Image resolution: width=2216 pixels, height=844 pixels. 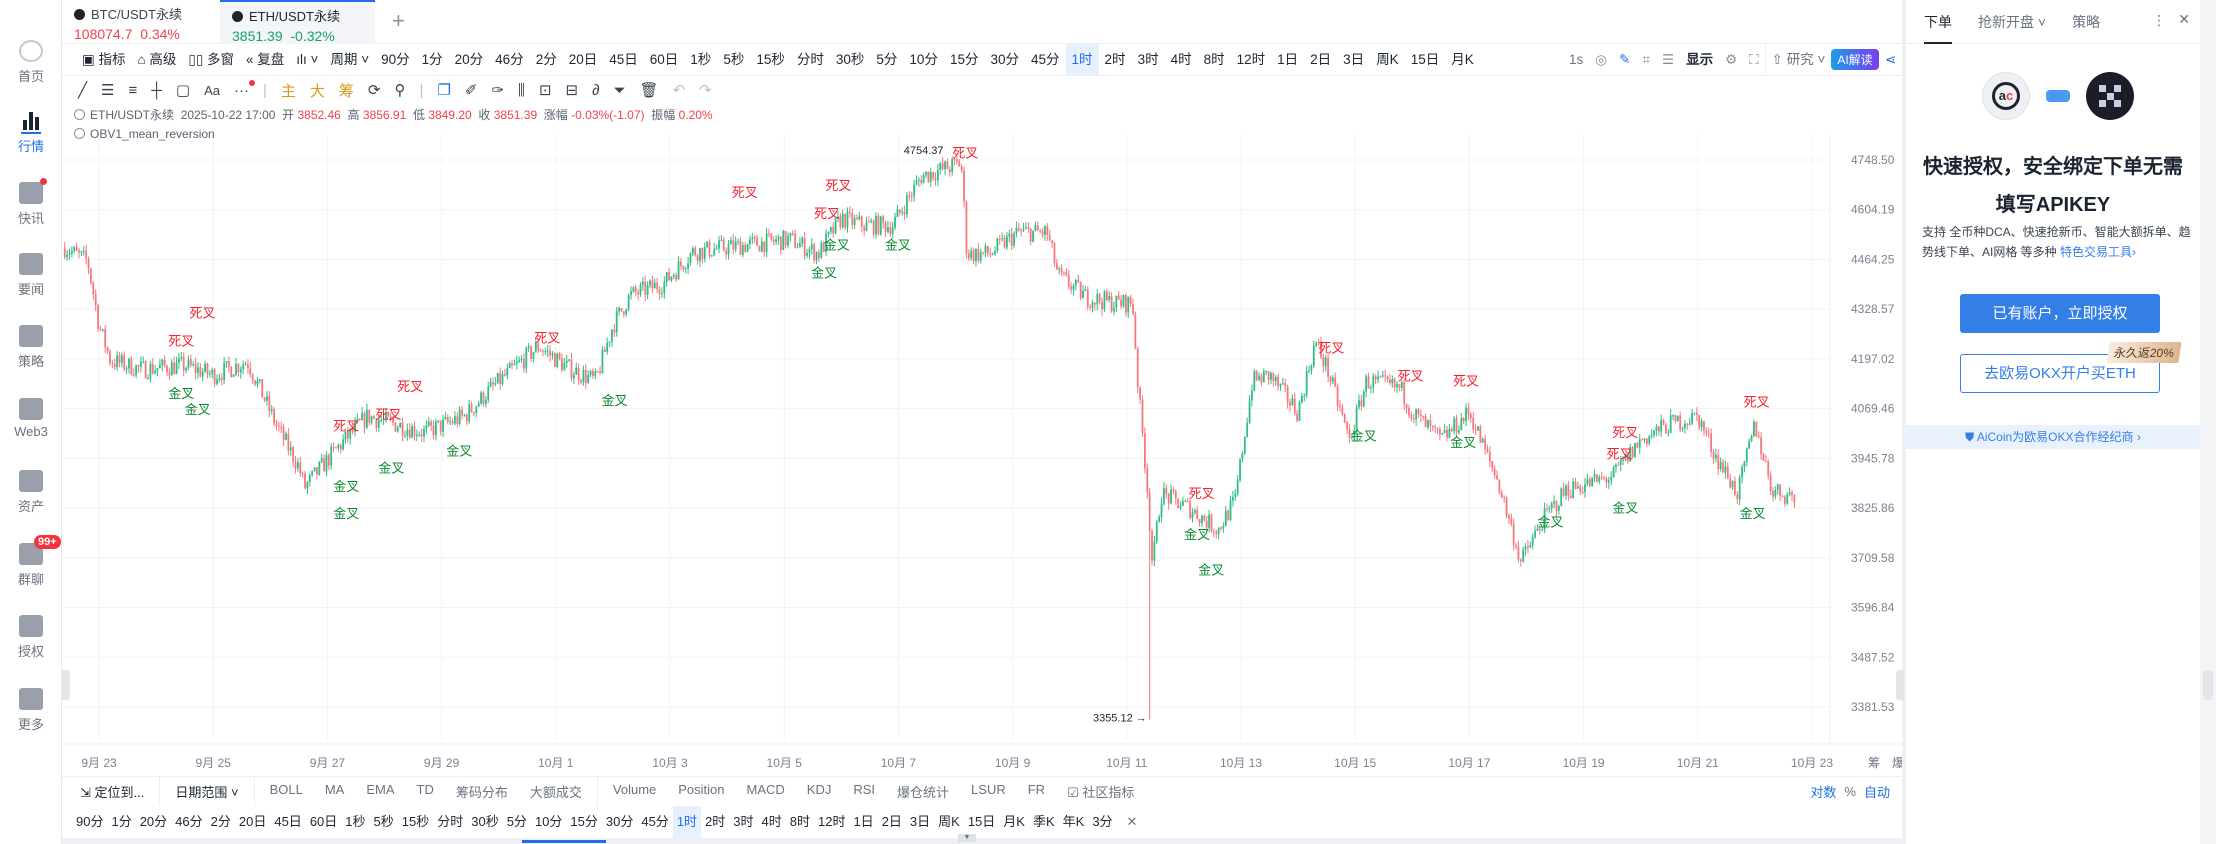 I want to click on auto-scale-toggle: 自动, so click(x=1876, y=792).